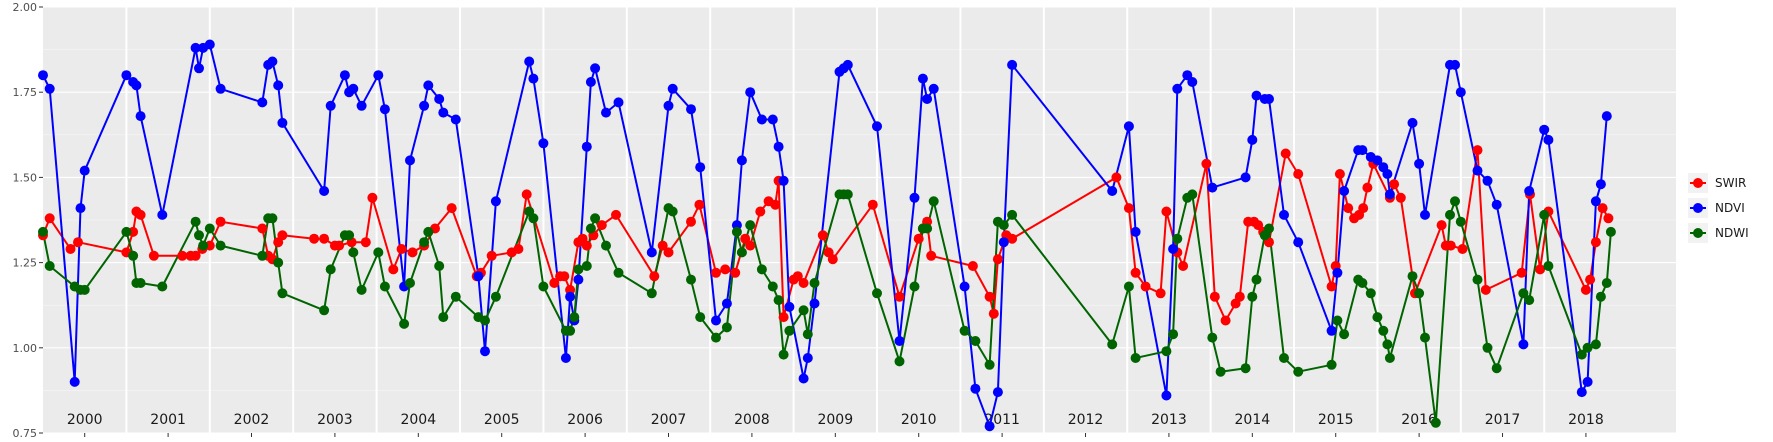 This screenshot has width=1773, height=442. What do you see at coordinates (85, 420) in the screenshot?
I see `year-label: 2000` at bounding box center [85, 420].